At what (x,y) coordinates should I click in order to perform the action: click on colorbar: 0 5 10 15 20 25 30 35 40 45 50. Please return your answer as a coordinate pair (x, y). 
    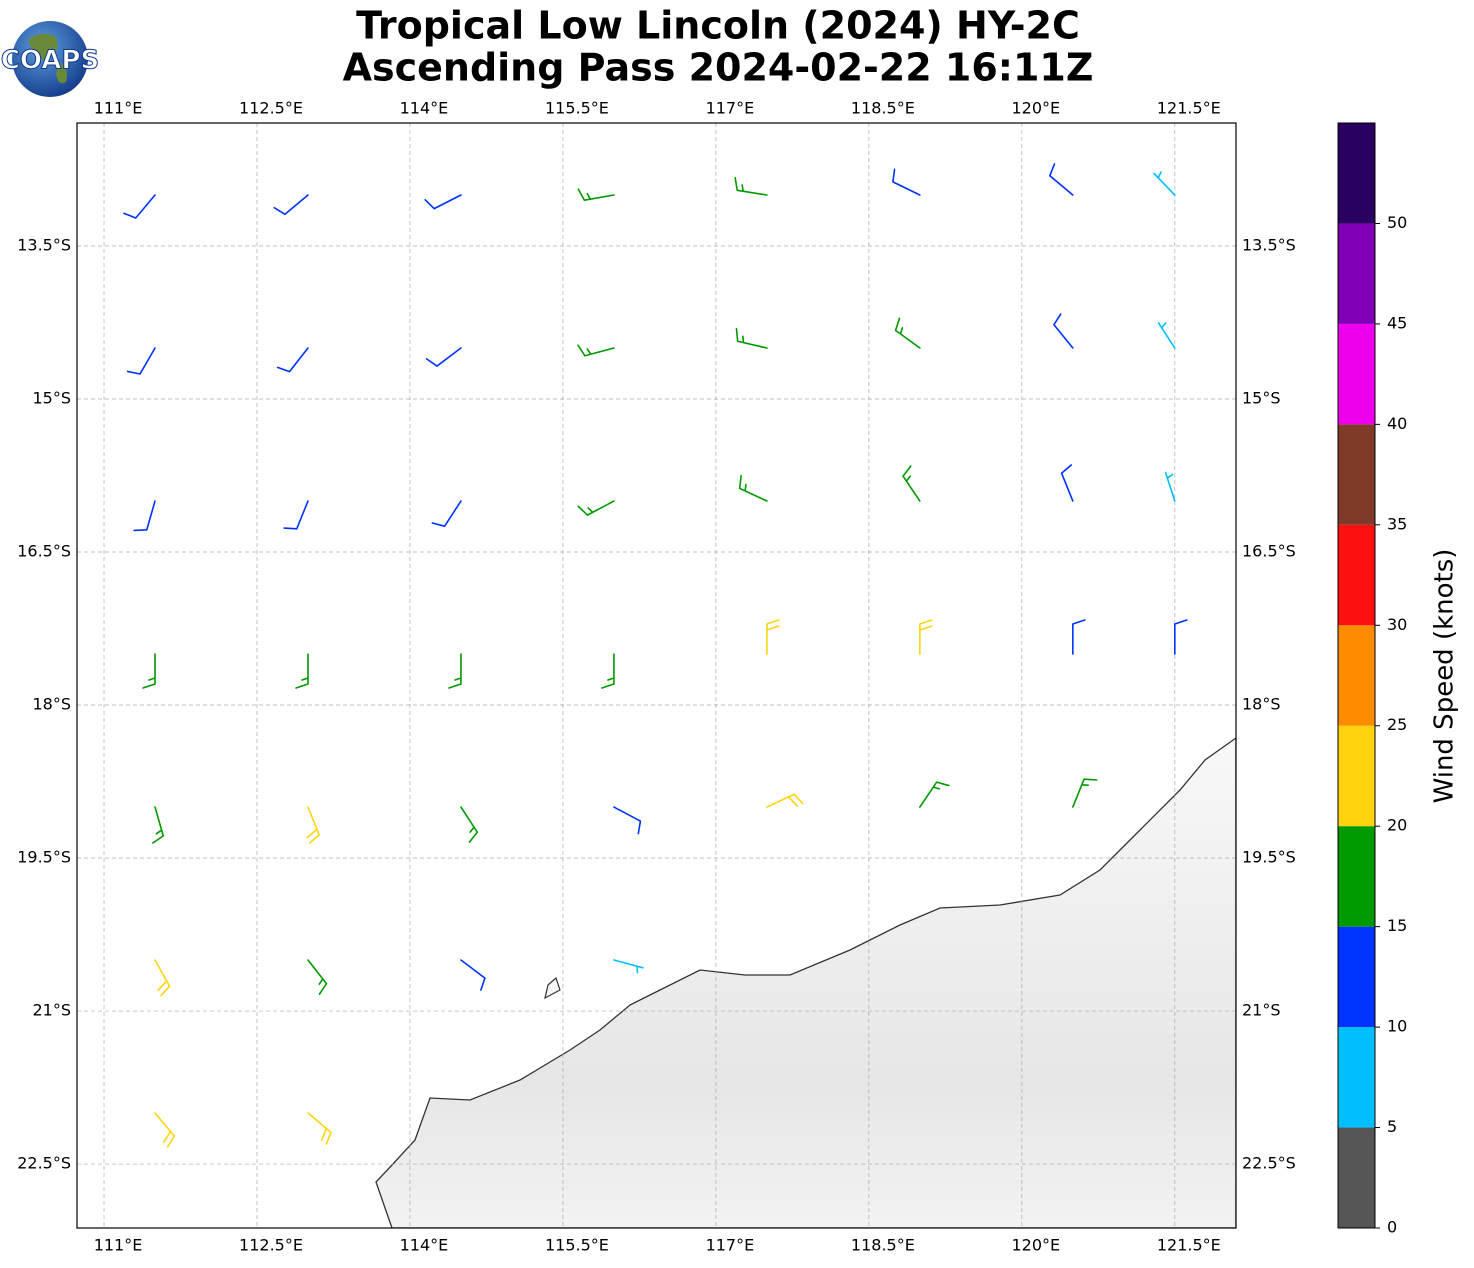
    Looking at the image, I should click on (1372, 679).